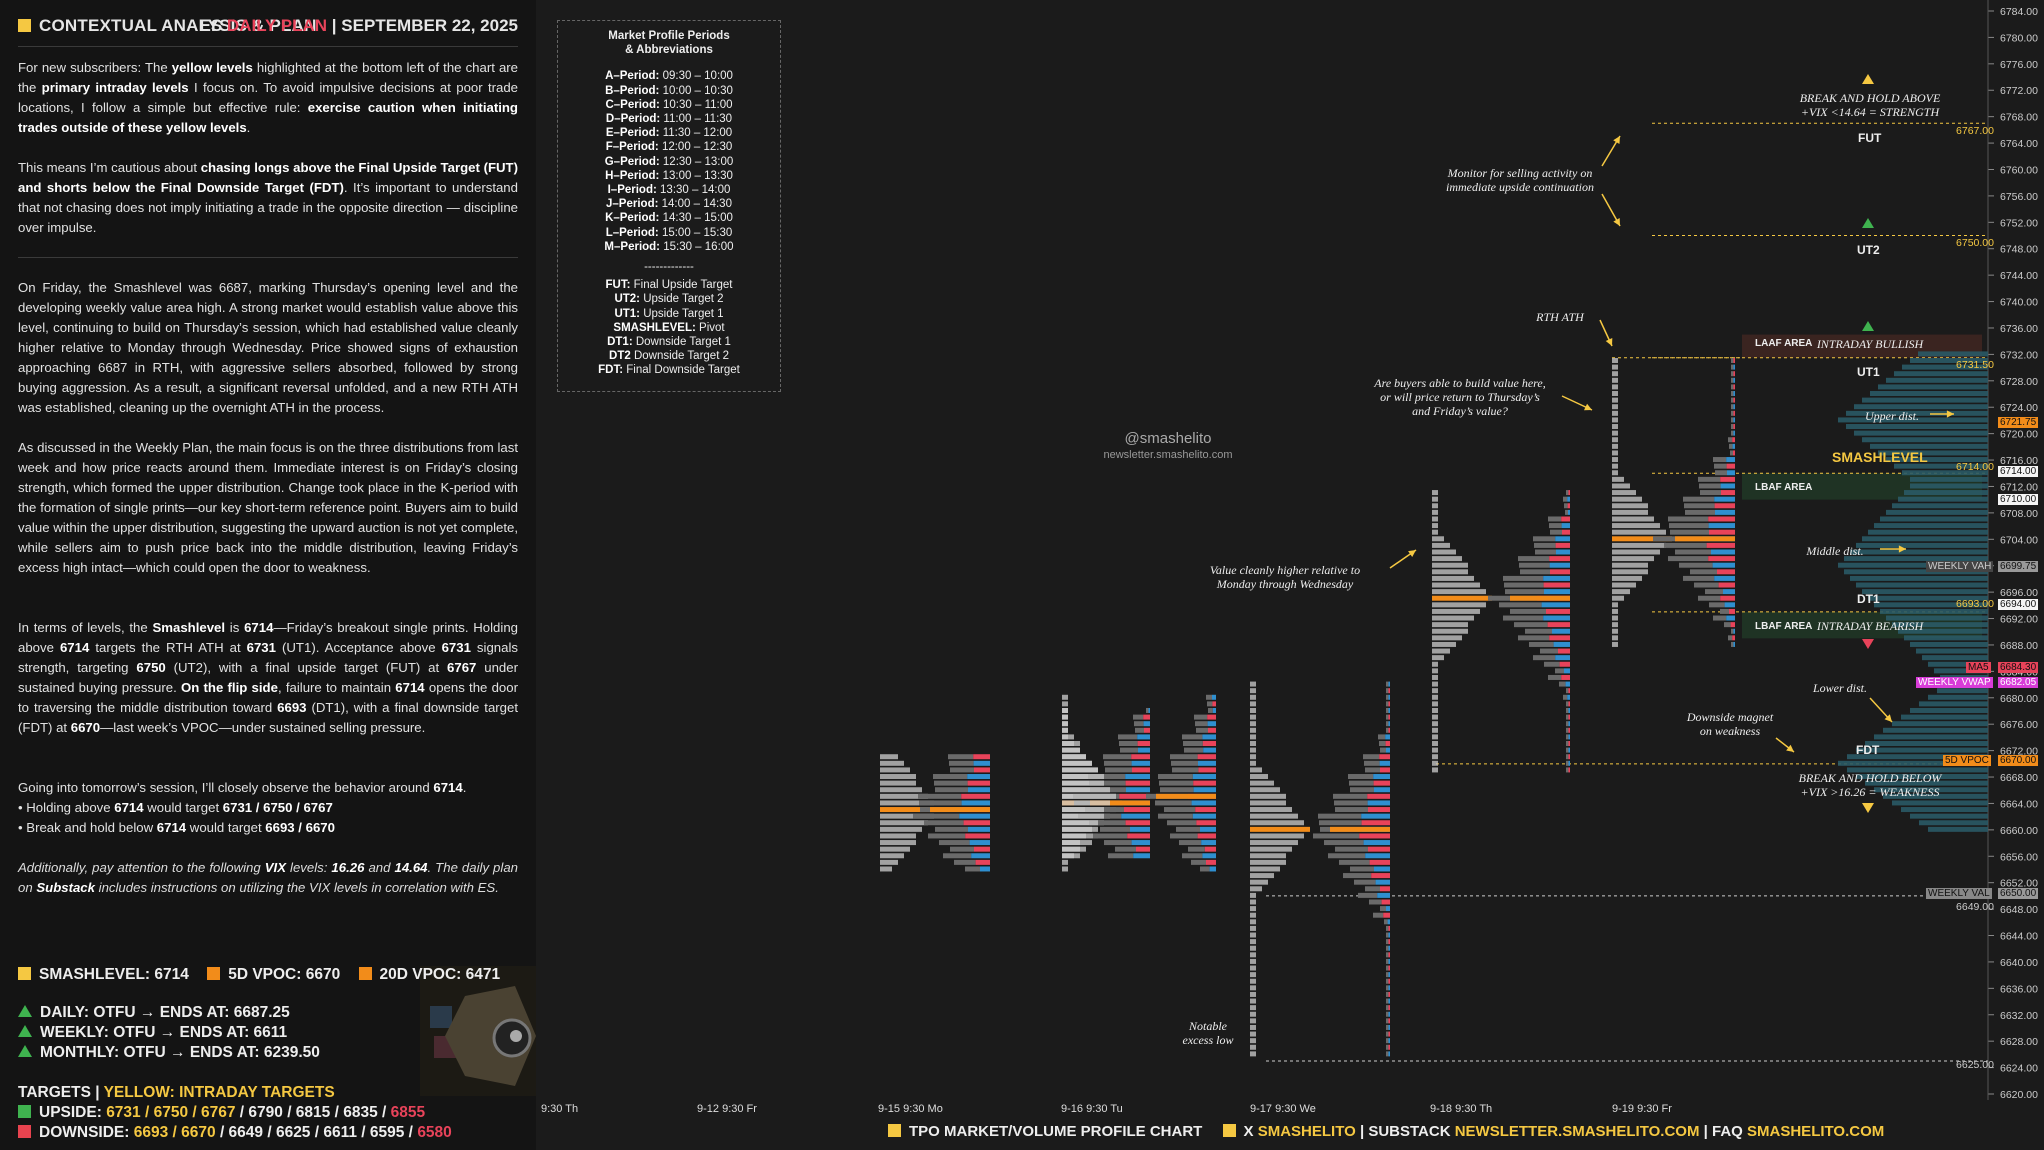  Describe the element at coordinates (669, 104) in the screenshot. I see `legend-period-item: C–Period: 10:30 – 11:00` at that location.